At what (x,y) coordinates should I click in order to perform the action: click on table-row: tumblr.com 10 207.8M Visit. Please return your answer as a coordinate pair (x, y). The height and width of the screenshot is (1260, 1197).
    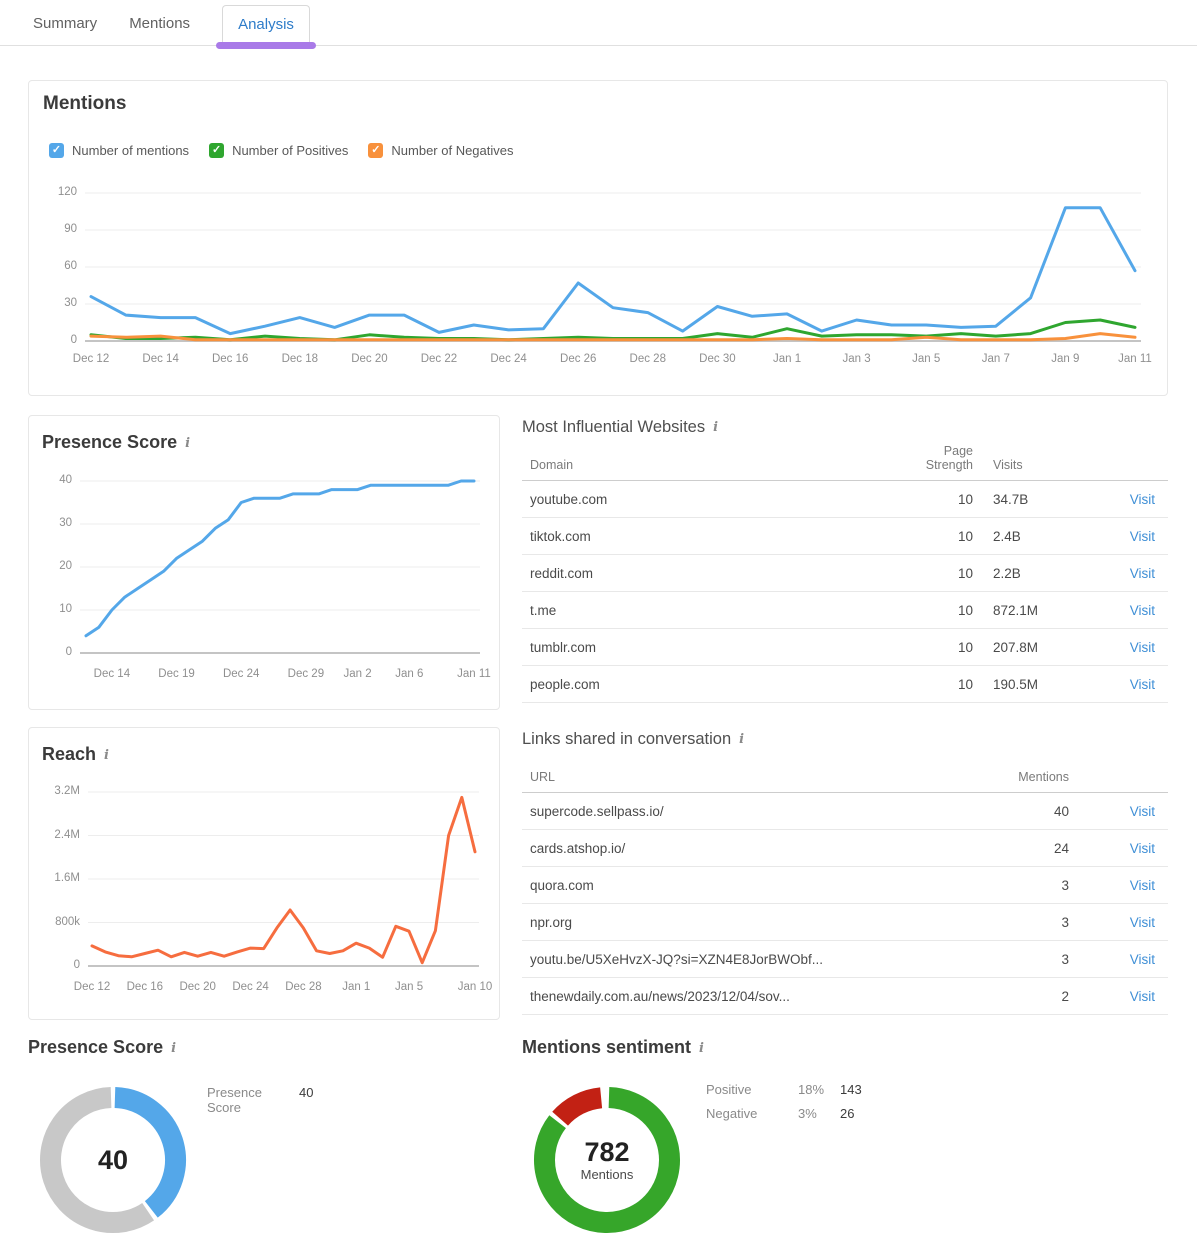
    Looking at the image, I should click on (845, 647).